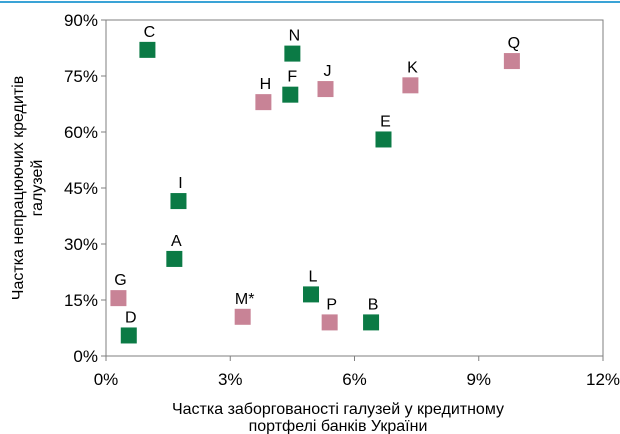 The image size is (620, 434). What do you see at coordinates (410, 85) in the screenshot?
I see `data-point-k` at bounding box center [410, 85].